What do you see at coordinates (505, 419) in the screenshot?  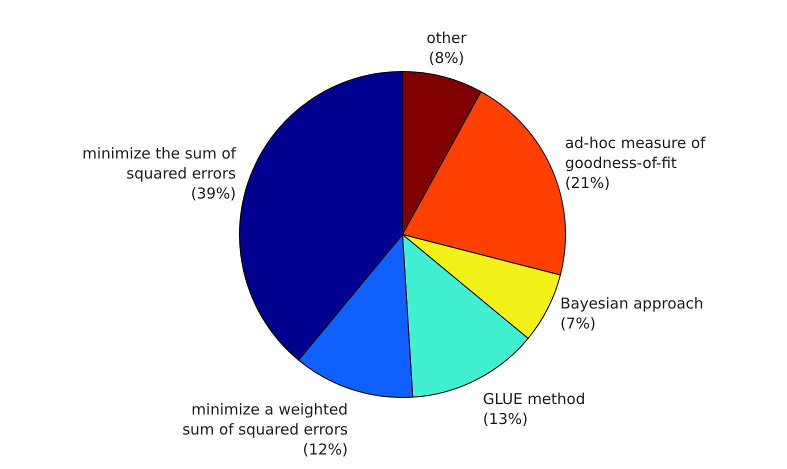 I see `data-label: (13%)` at bounding box center [505, 419].